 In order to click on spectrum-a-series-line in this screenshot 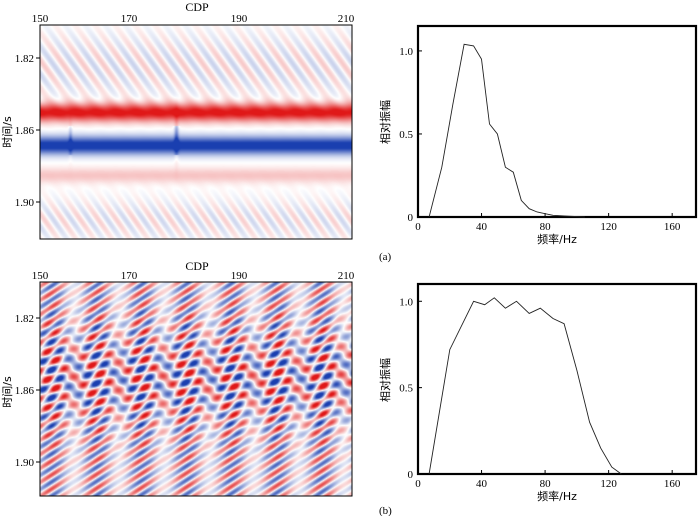, I will do `click(506, 130)`.